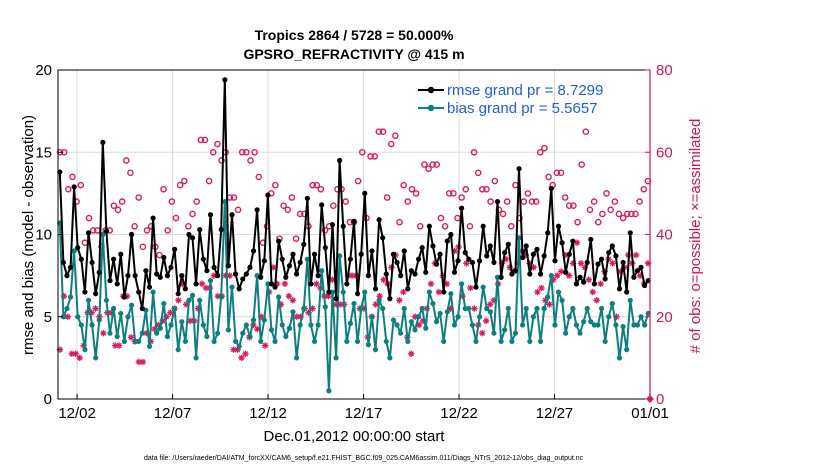 The image size is (830, 470). Describe the element at coordinates (650, 413) in the screenshot. I see `x-tick-label: 01/01` at that location.